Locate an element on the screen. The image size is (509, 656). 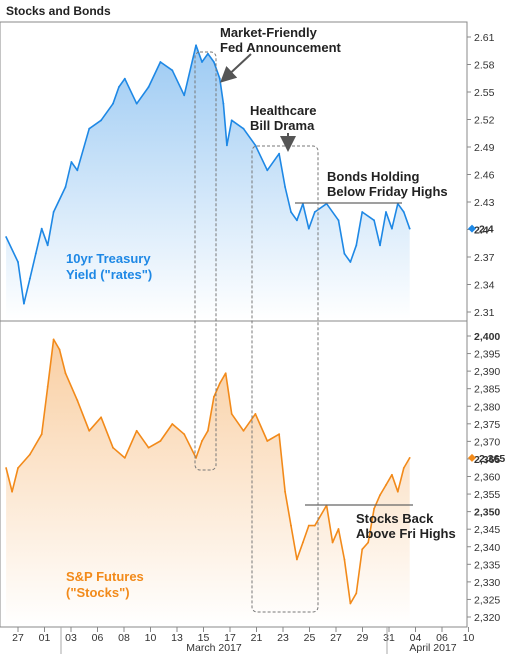
stock-y-tick-label: 2,400 is located at coordinates (487, 337).